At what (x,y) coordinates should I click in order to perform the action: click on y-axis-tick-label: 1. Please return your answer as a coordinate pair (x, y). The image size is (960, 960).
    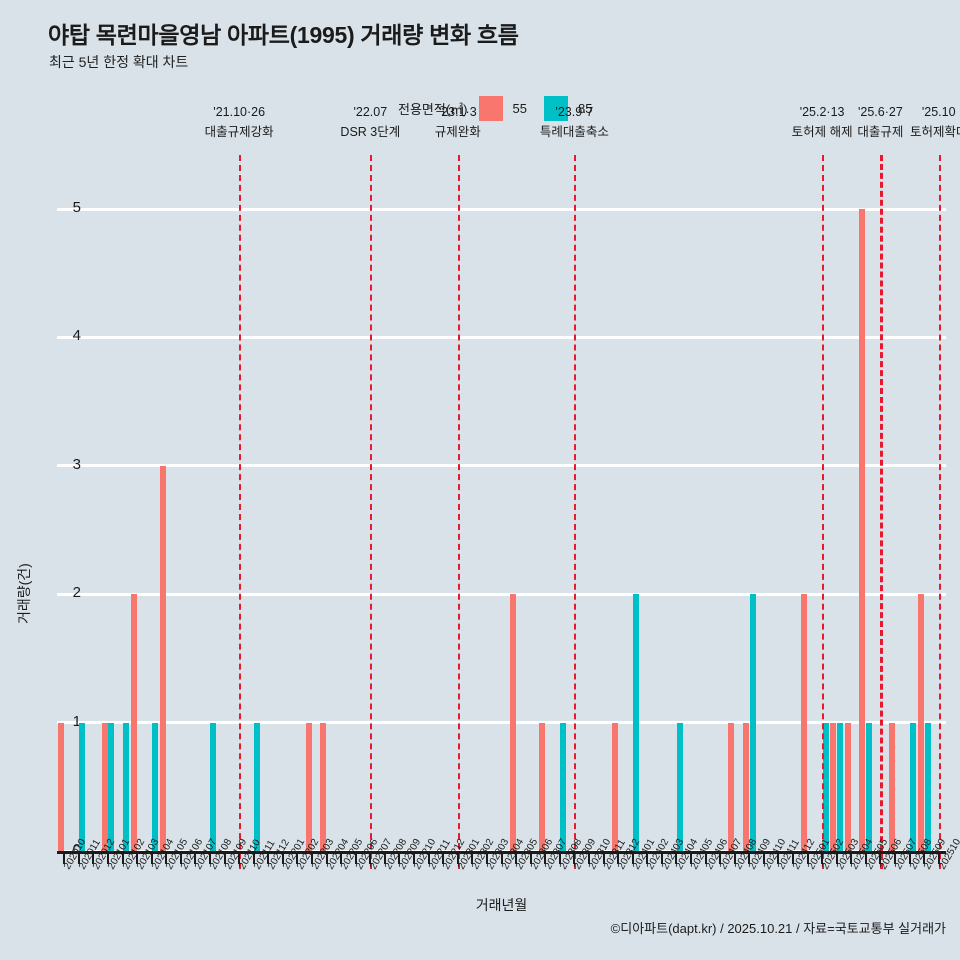
    Looking at the image, I should click on (76, 721).